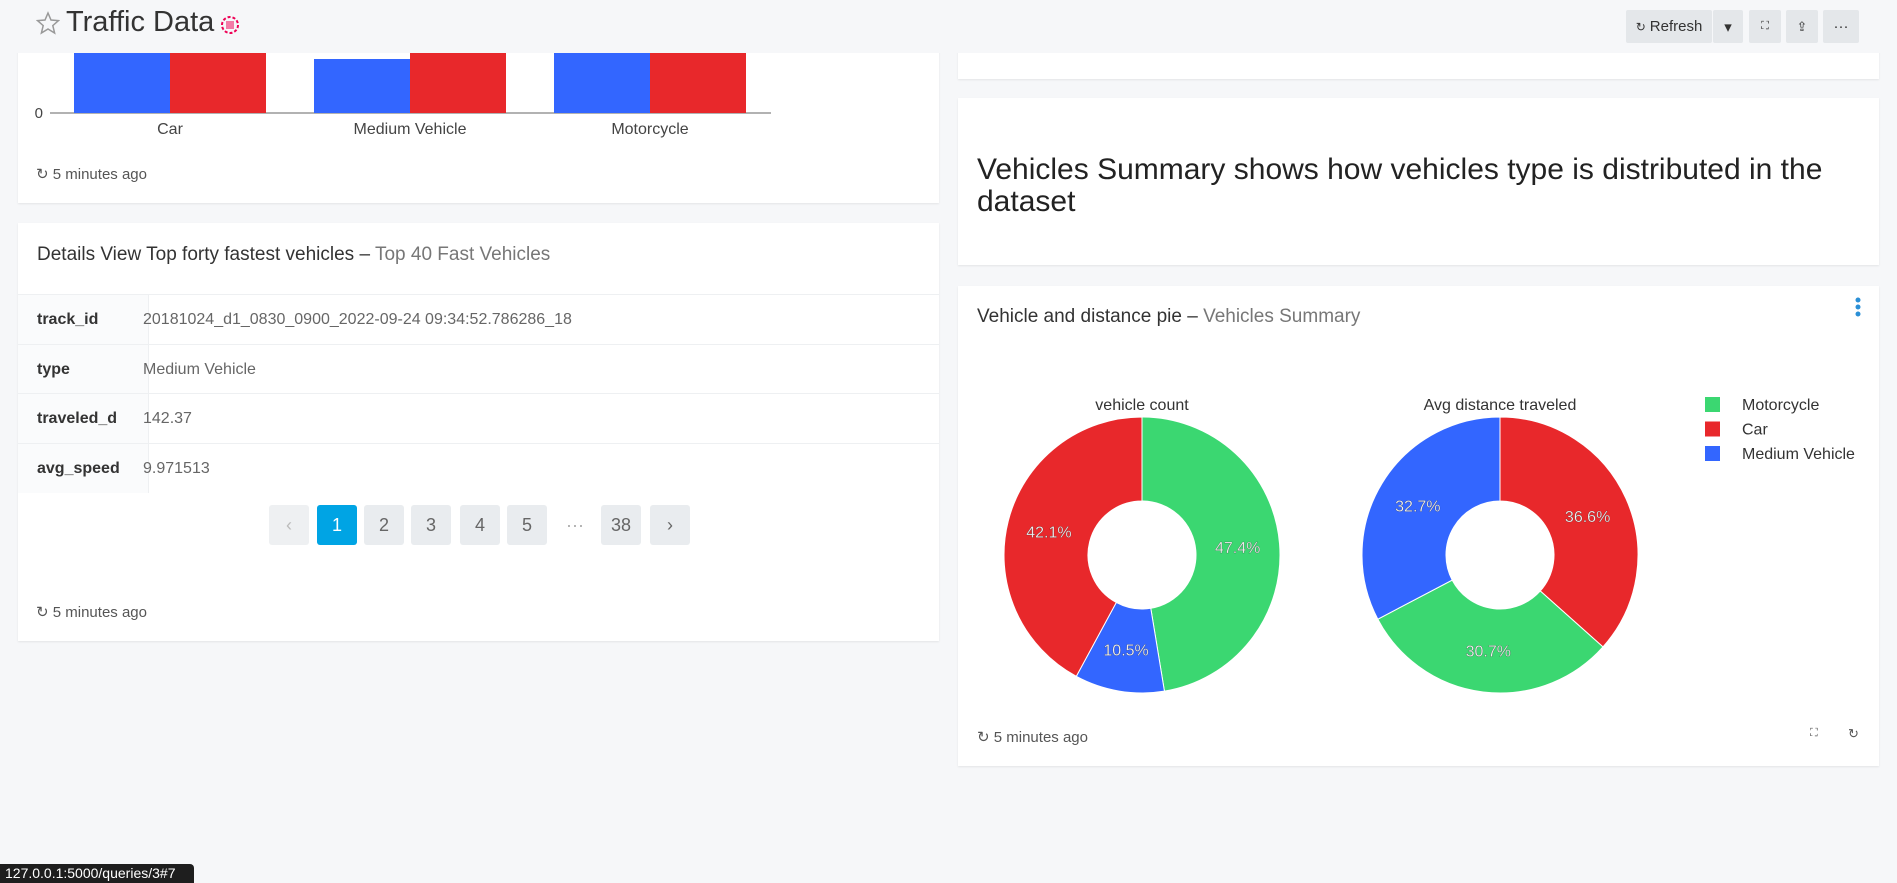  I want to click on page-button: 2, so click(384, 525).